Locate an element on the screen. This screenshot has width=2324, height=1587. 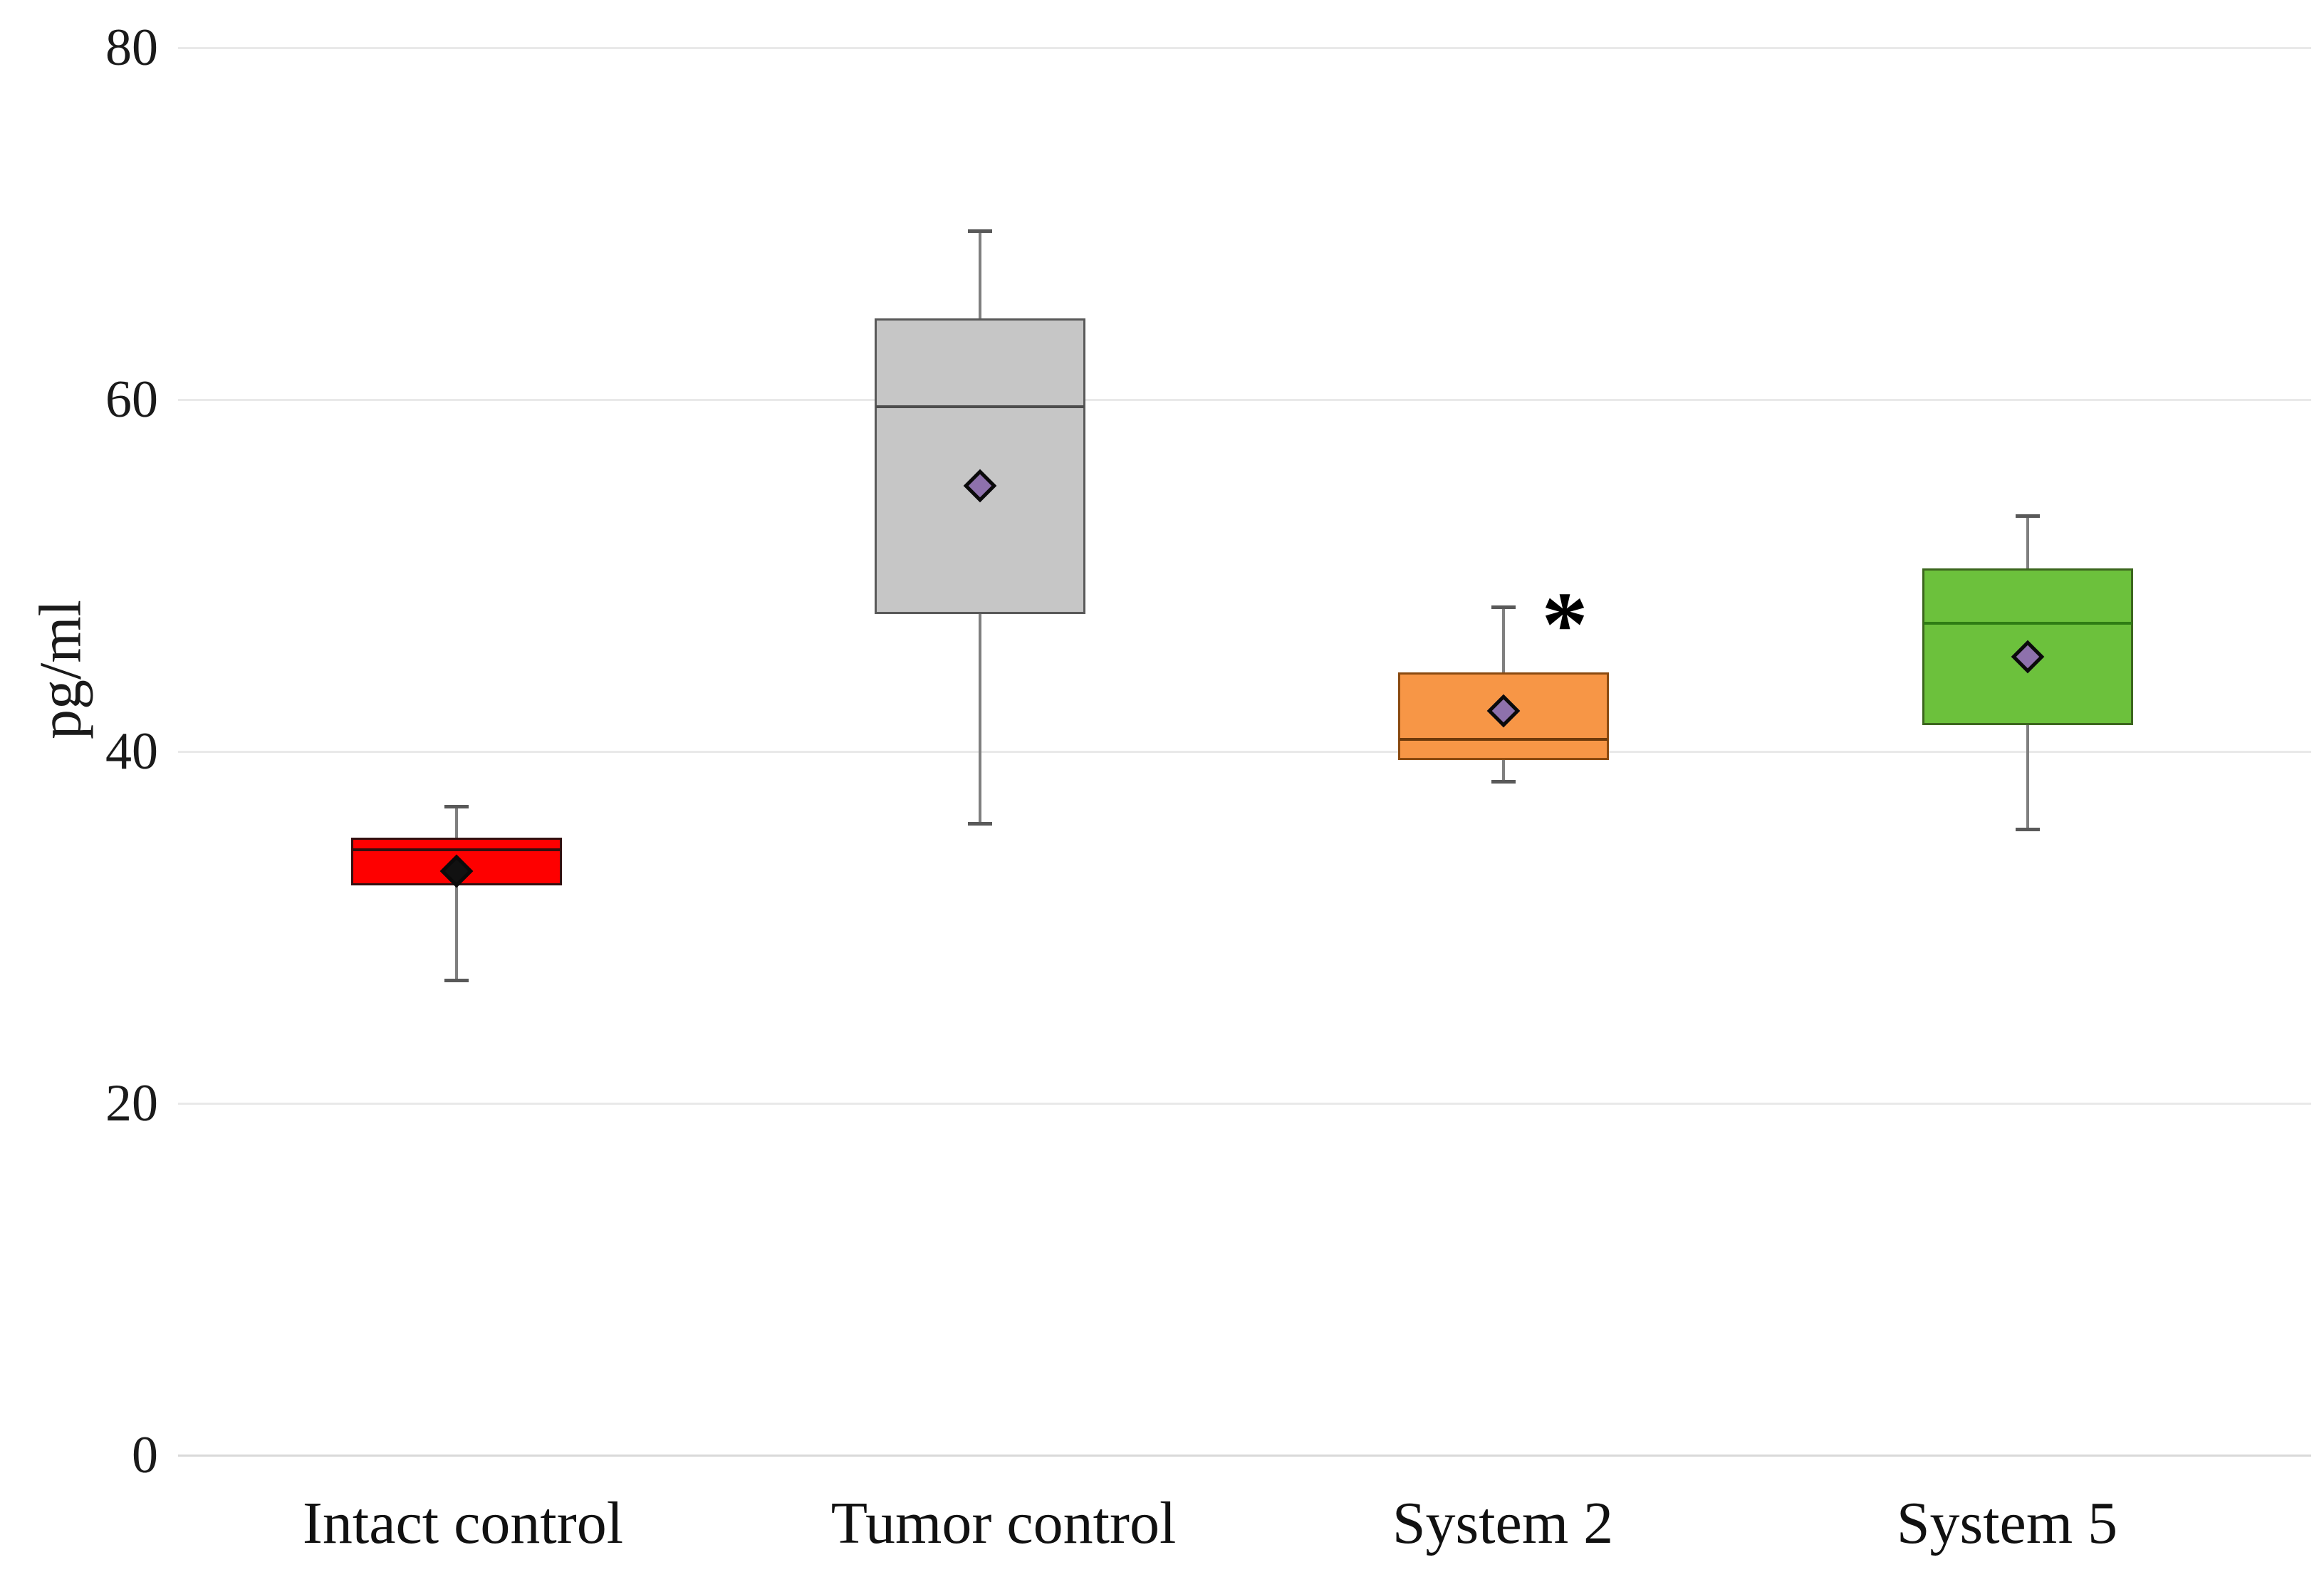
y-tick-label-20: 20 is located at coordinates (131, 1103).